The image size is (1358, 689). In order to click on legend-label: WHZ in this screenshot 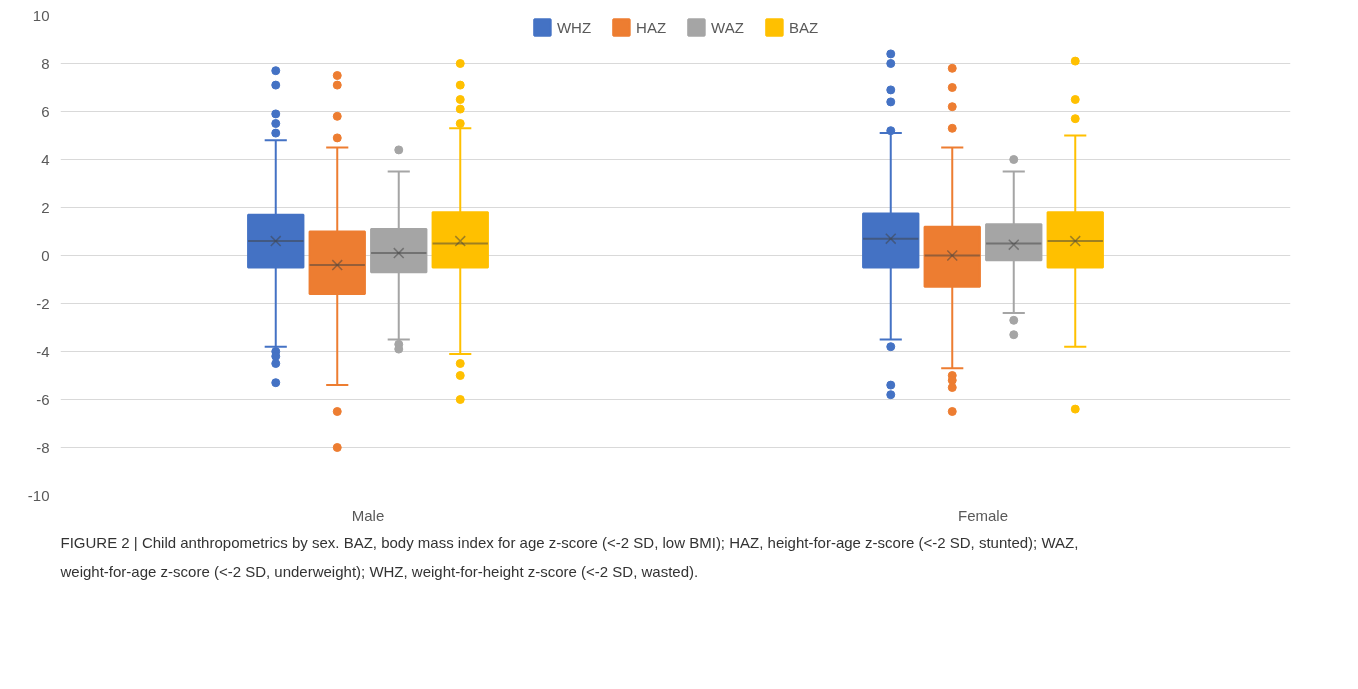, I will do `click(574, 27)`.